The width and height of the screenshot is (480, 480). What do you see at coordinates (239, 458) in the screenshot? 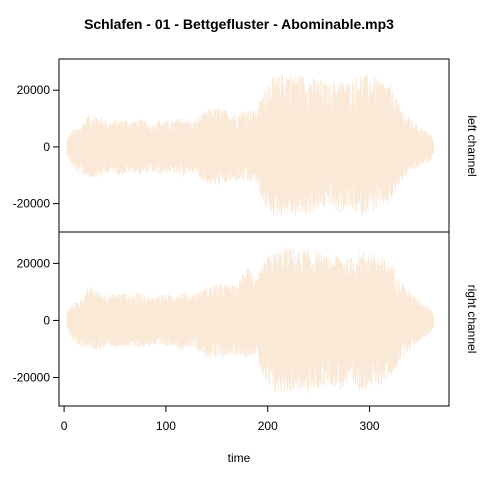
I see `x-axis-label: time` at bounding box center [239, 458].